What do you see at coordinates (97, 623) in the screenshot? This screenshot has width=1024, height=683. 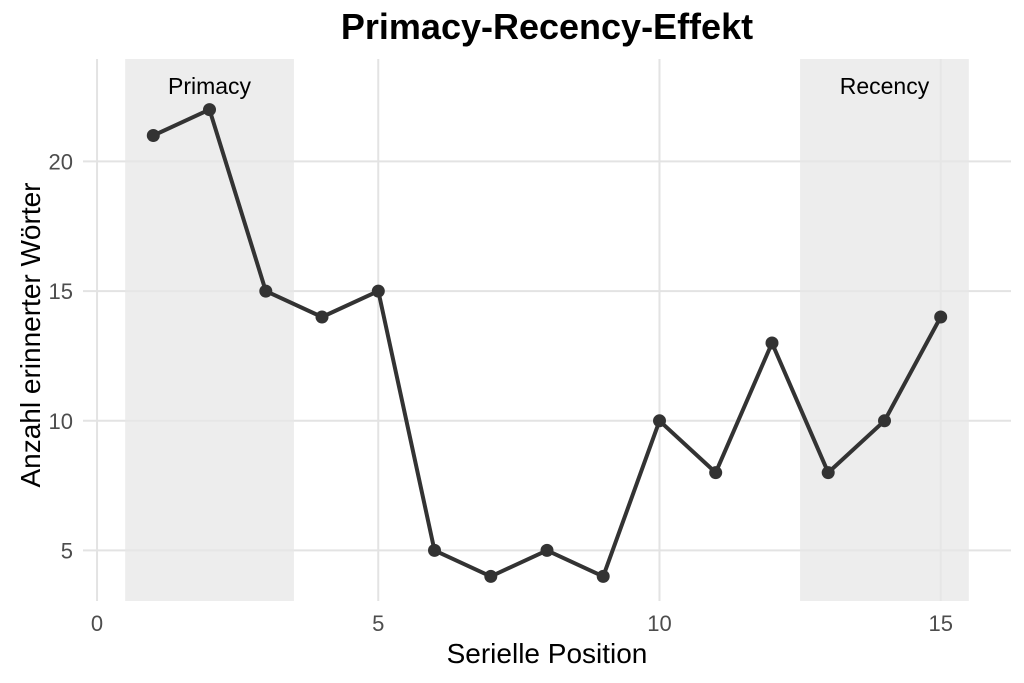 I see `x-tick-label-0: 0` at bounding box center [97, 623].